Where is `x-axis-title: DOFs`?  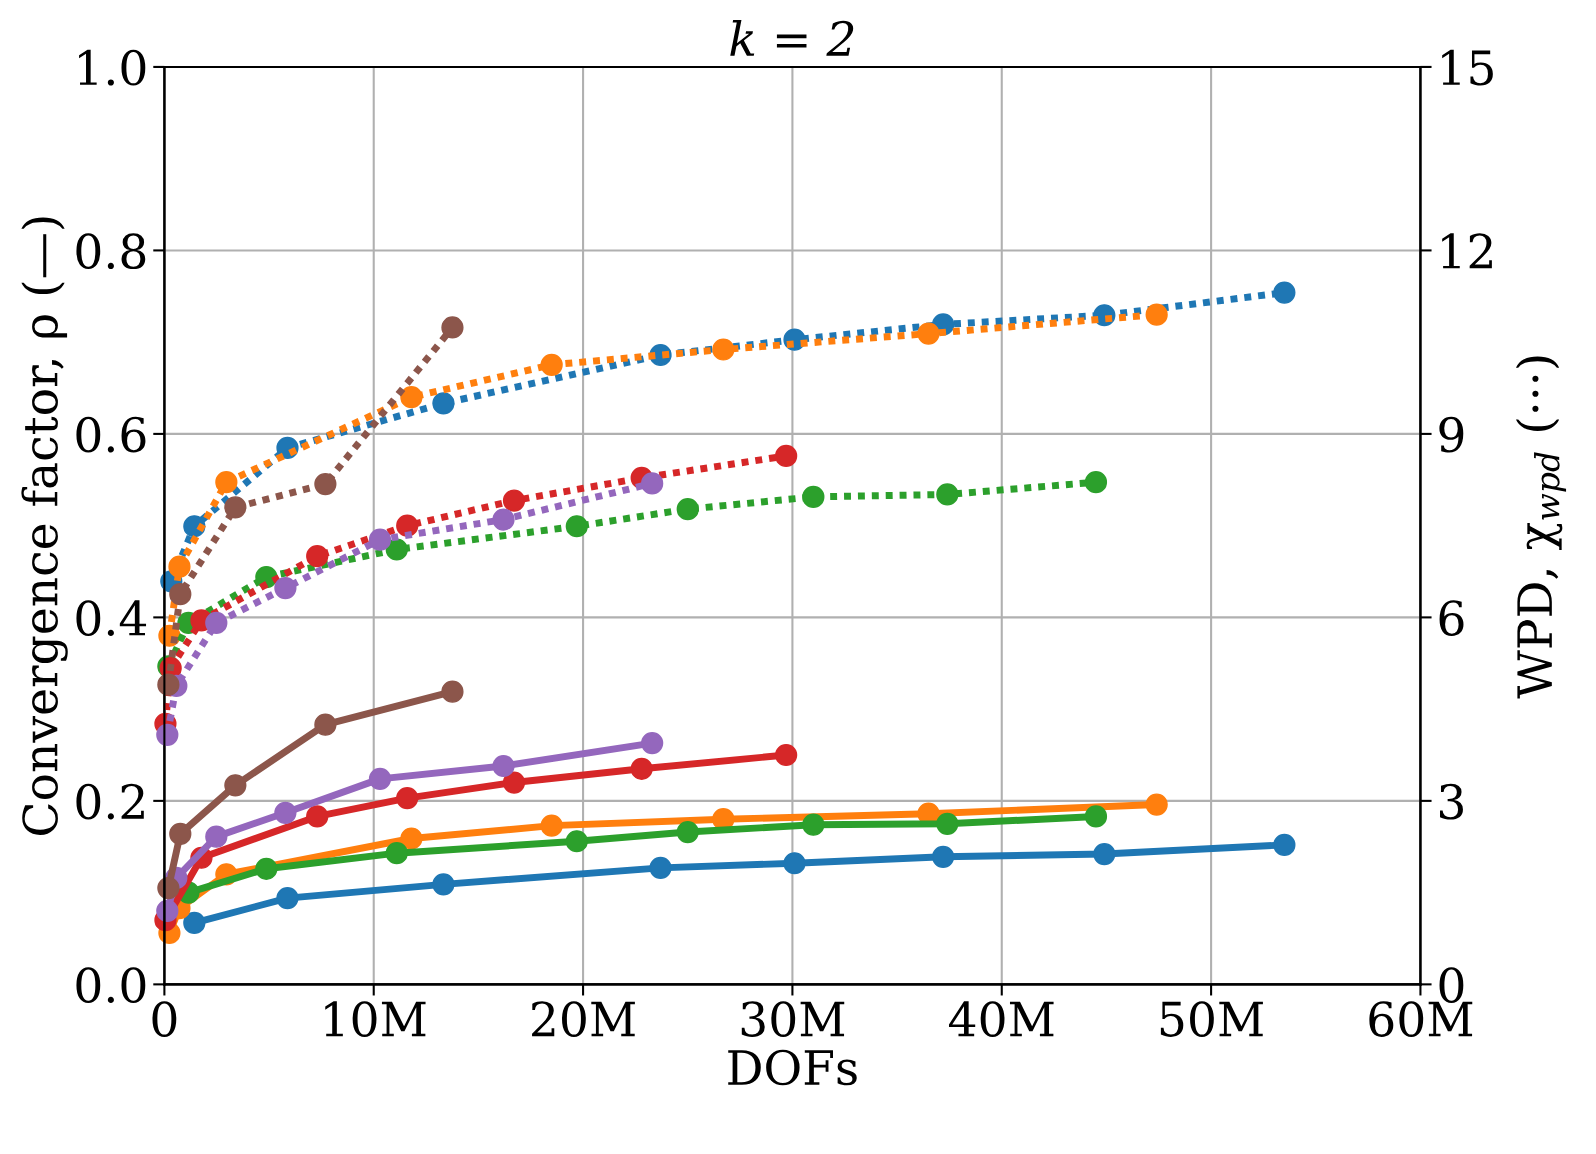
x-axis-title: DOFs is located at coordinates (792, 1067).